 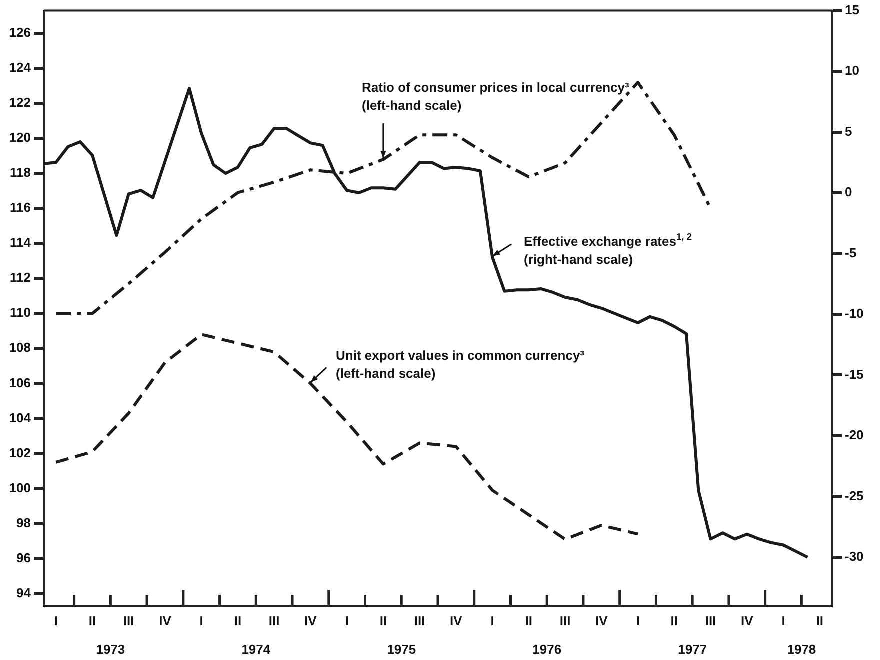 I want to click on text: 1978, so click(x=801, y=649).